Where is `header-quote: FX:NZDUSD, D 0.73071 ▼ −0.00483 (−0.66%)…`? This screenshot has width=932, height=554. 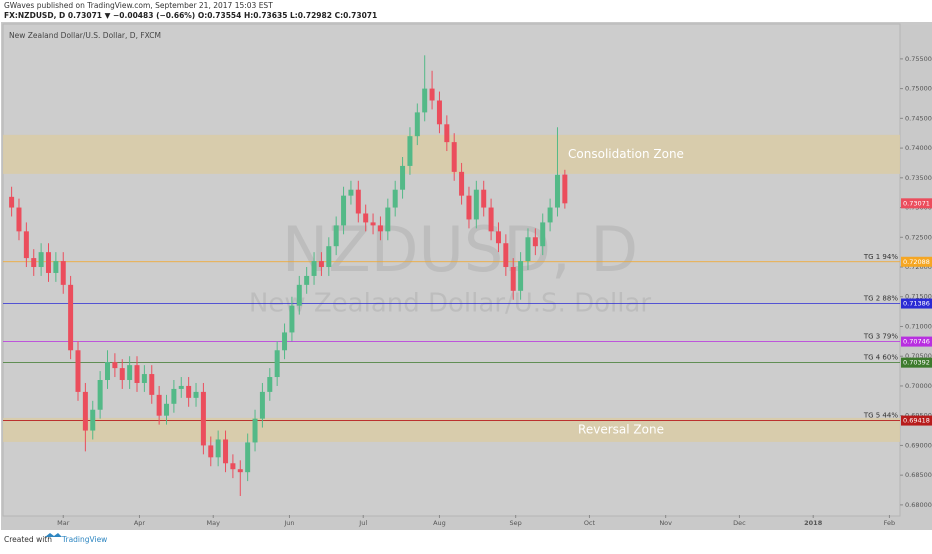 header-quote: FX:NZDUSD, D 0.73071 ▼ −0.00483 (−0.66%)… is located at coordinates (190, 15).